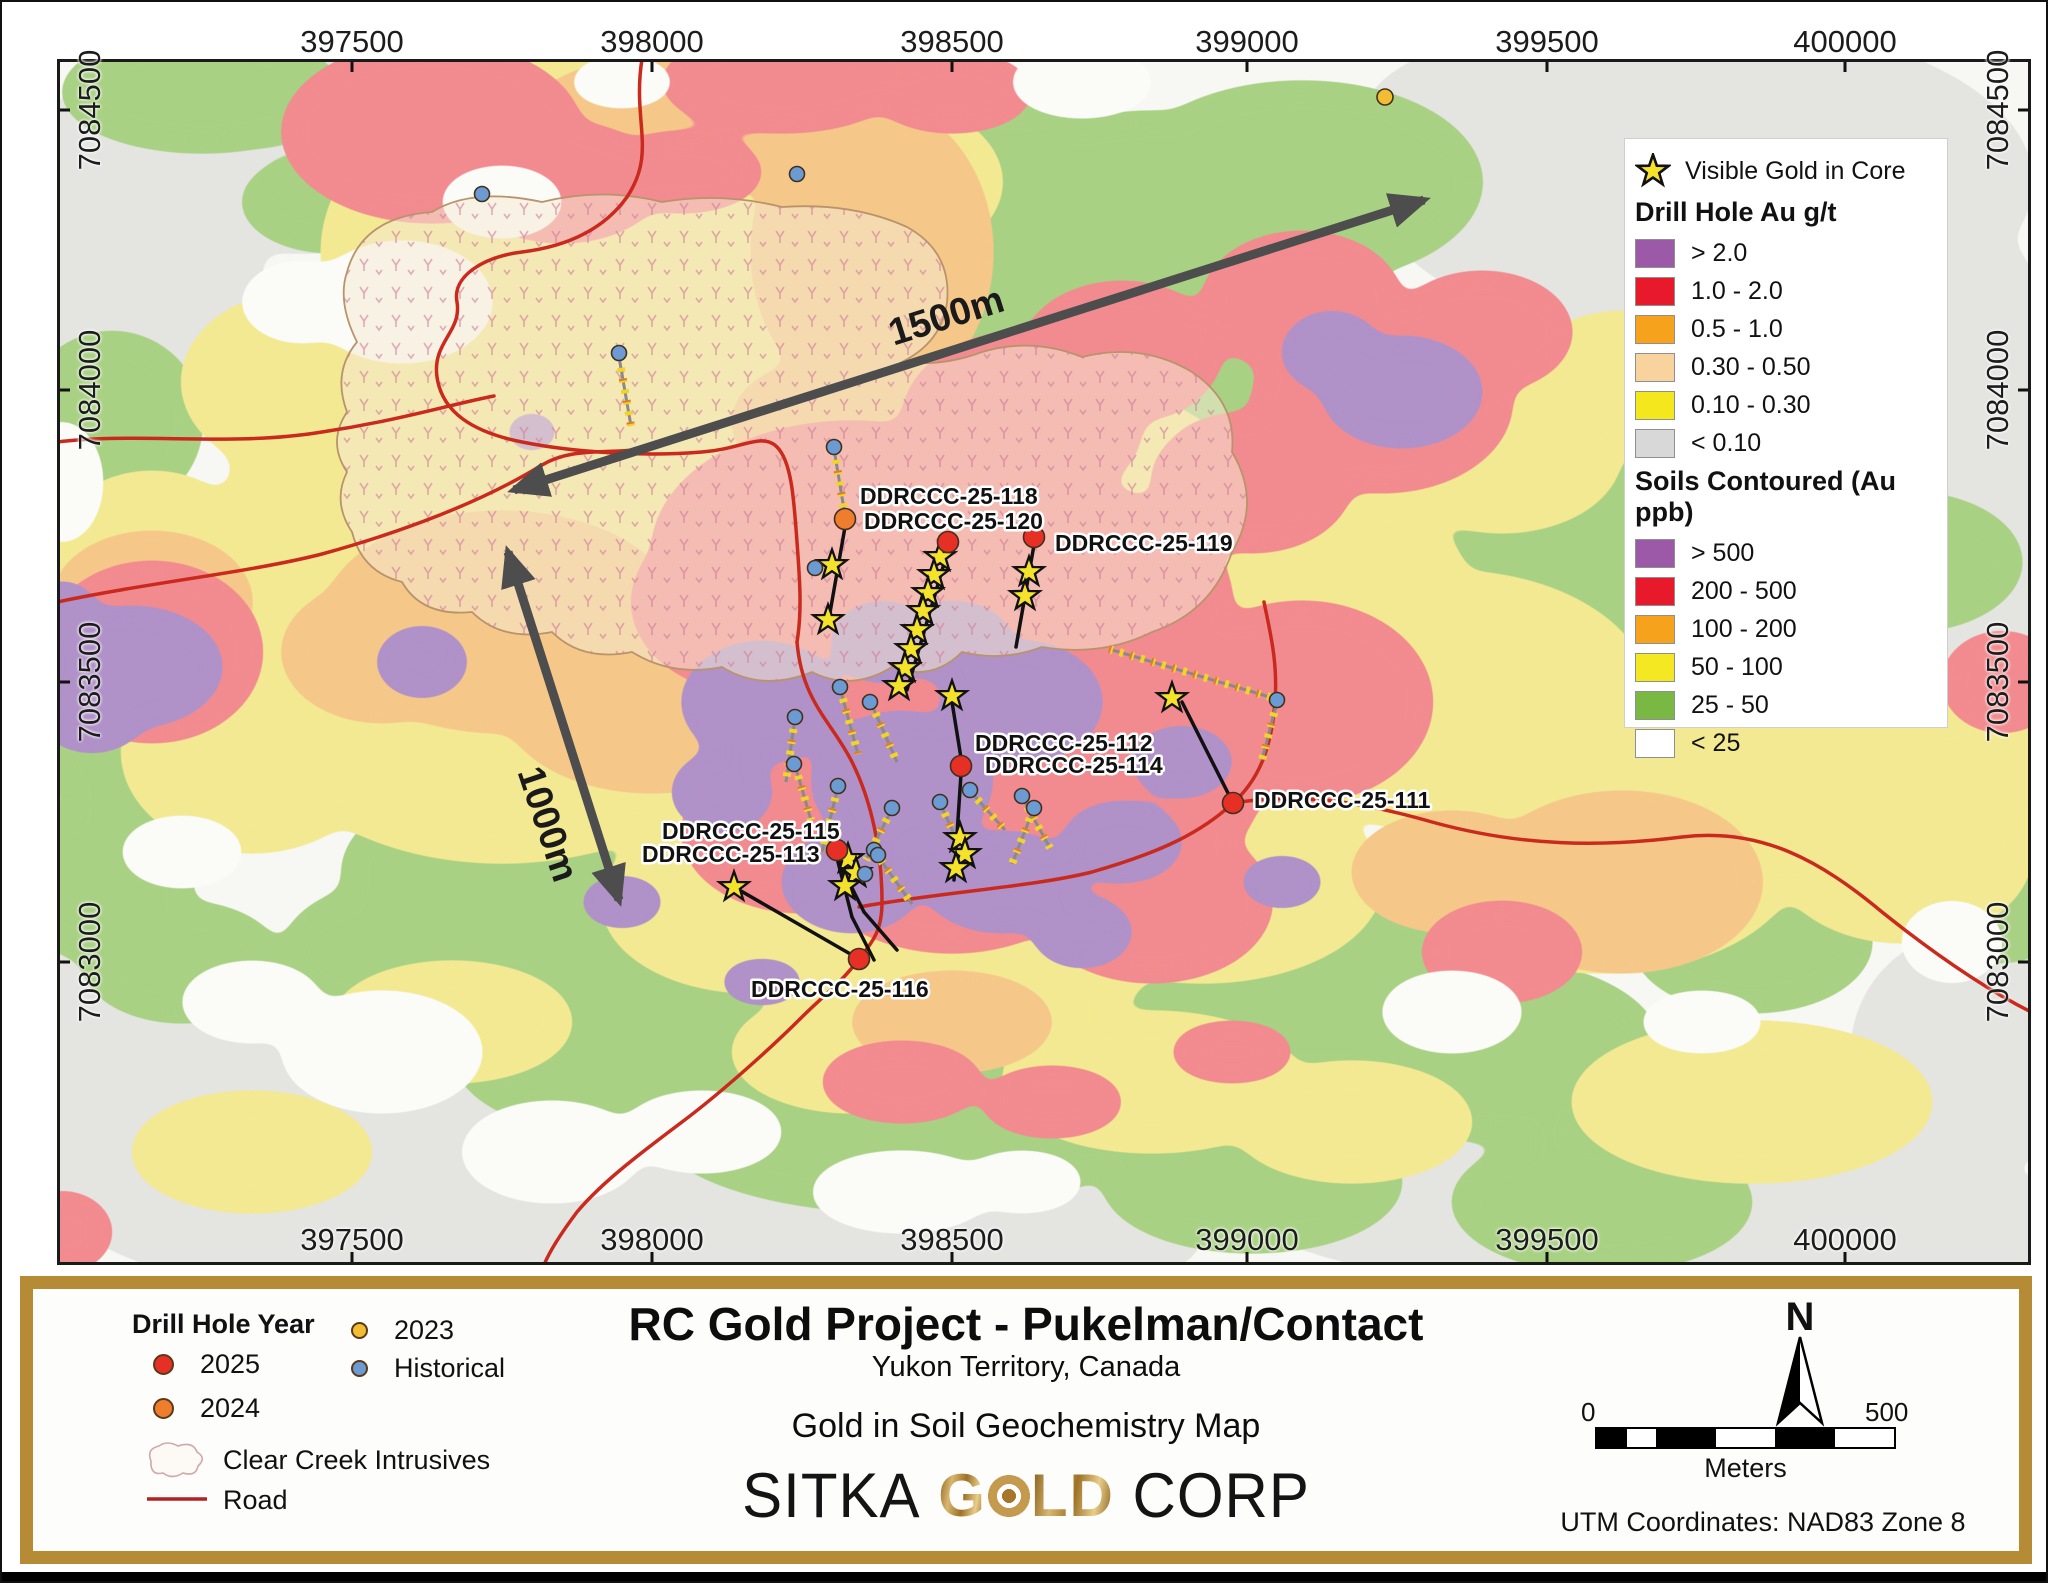 Image resolution: width=2048 pixels, height=1583 pixels. What do you see at coordinates (962, 1495) in the screenshot?
I see `logo-gold-g: G` at bounding box center [962, 1495].